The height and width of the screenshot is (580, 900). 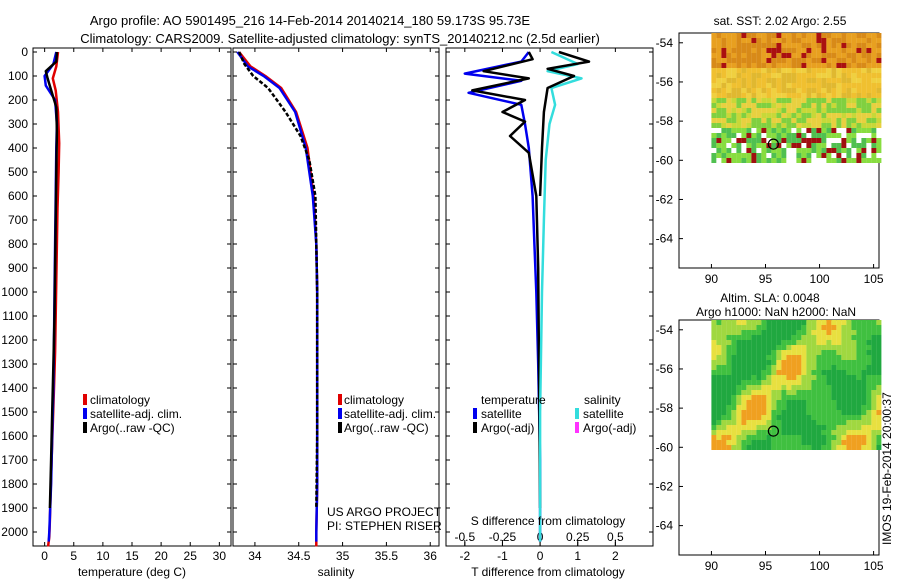 I want to click on y-tick-label: 400, so click(x=18, y=148).